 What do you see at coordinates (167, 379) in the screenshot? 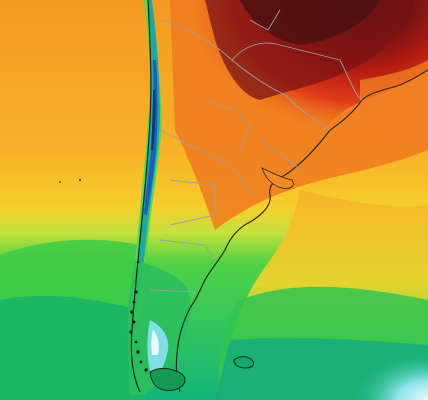
I see `tierra-del-fuego` at bounding box center [167, 379].